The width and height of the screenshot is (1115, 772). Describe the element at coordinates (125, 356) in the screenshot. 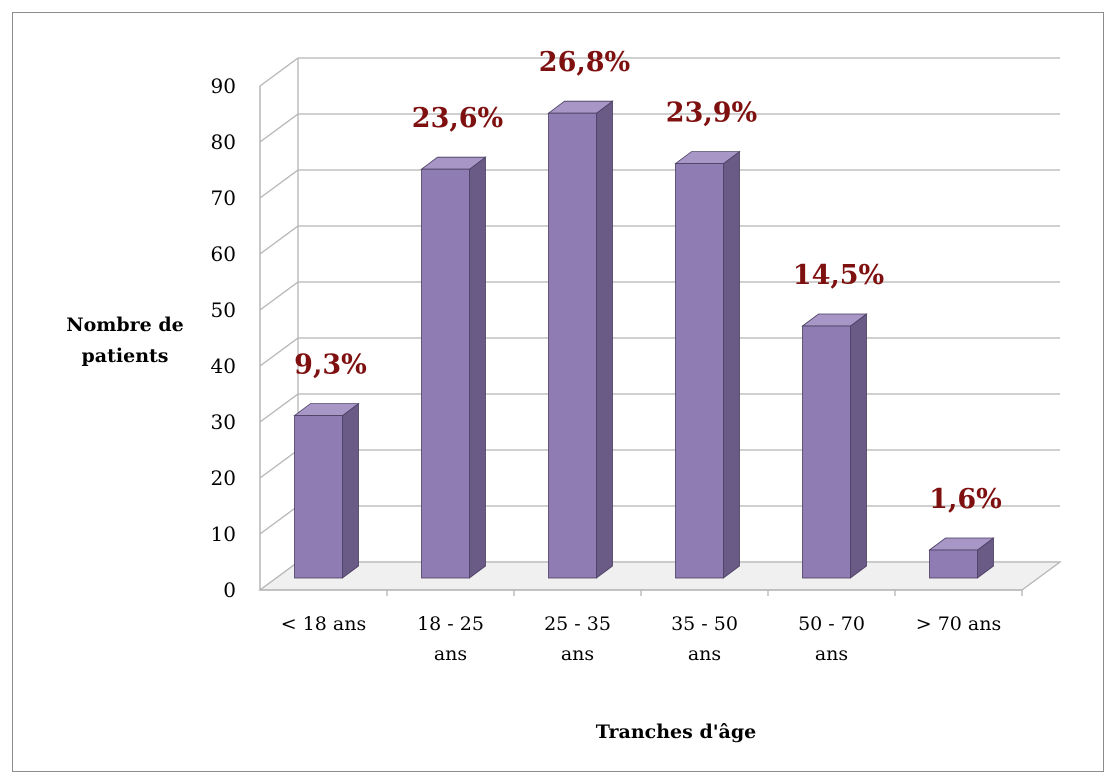

I see `y-axis-title-line-2: patients` at that location.